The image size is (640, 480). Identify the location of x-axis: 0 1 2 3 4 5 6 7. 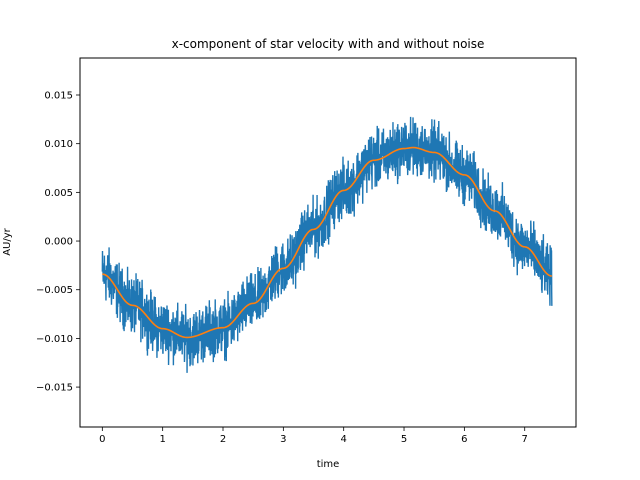
(313, 436).